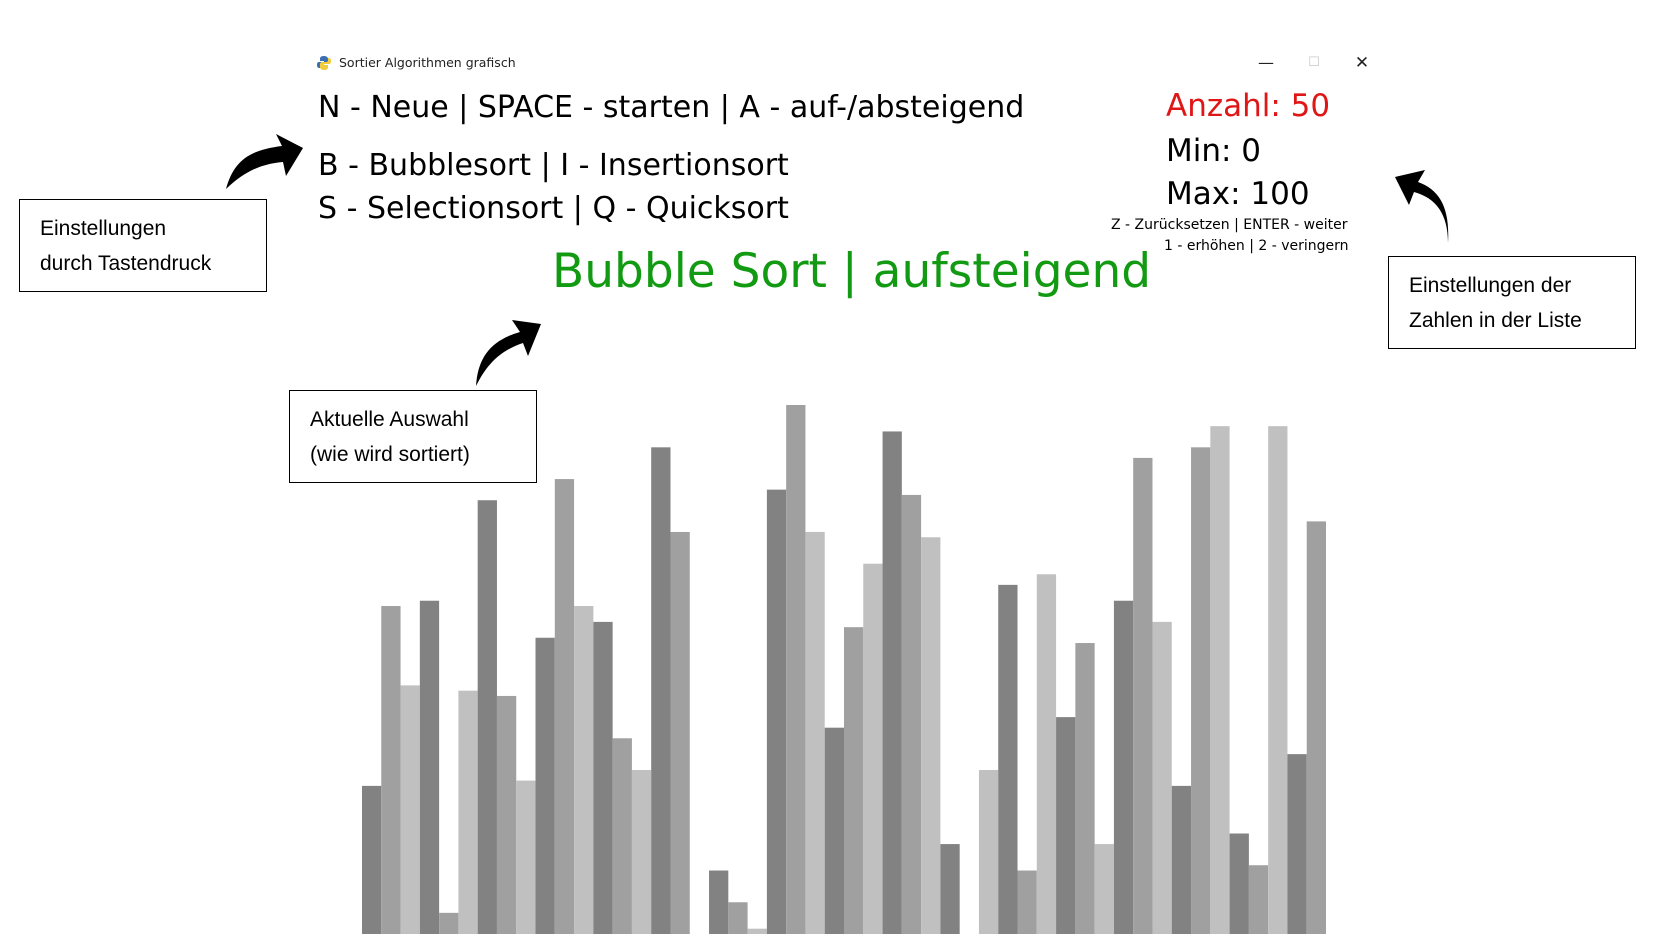 The image size is (1655, 948). What do you see at coordinates (413, 436) in the screenshot?
I see `callout-current-selection: Aktuelle Auswahl (wie wird sortiert)` at bounding box center [413, 436].